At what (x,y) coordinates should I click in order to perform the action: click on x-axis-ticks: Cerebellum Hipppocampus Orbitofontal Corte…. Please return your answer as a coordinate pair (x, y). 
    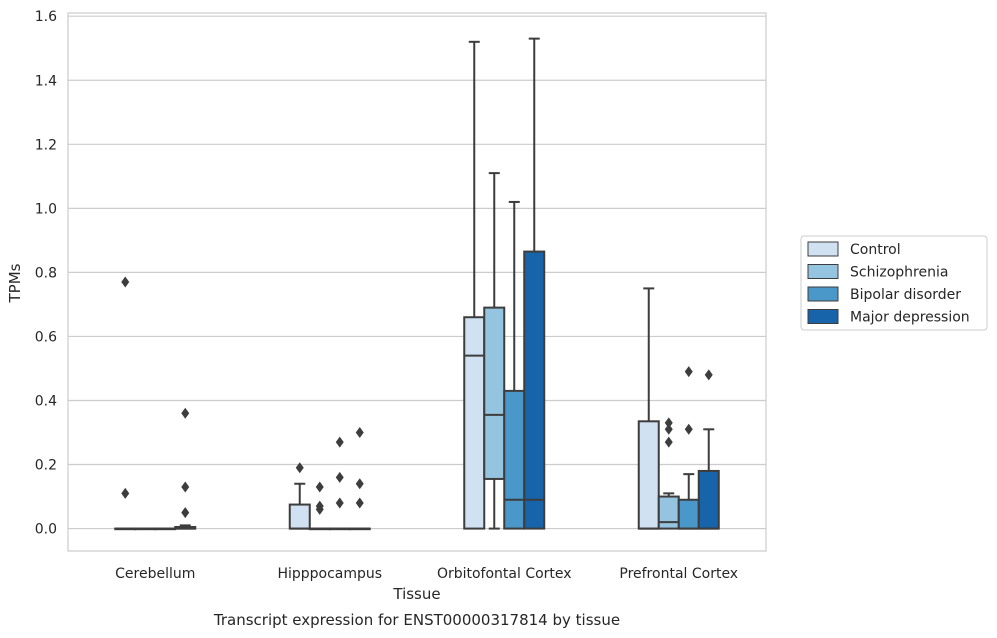
    Looking at the image, I should click on (426, 574).